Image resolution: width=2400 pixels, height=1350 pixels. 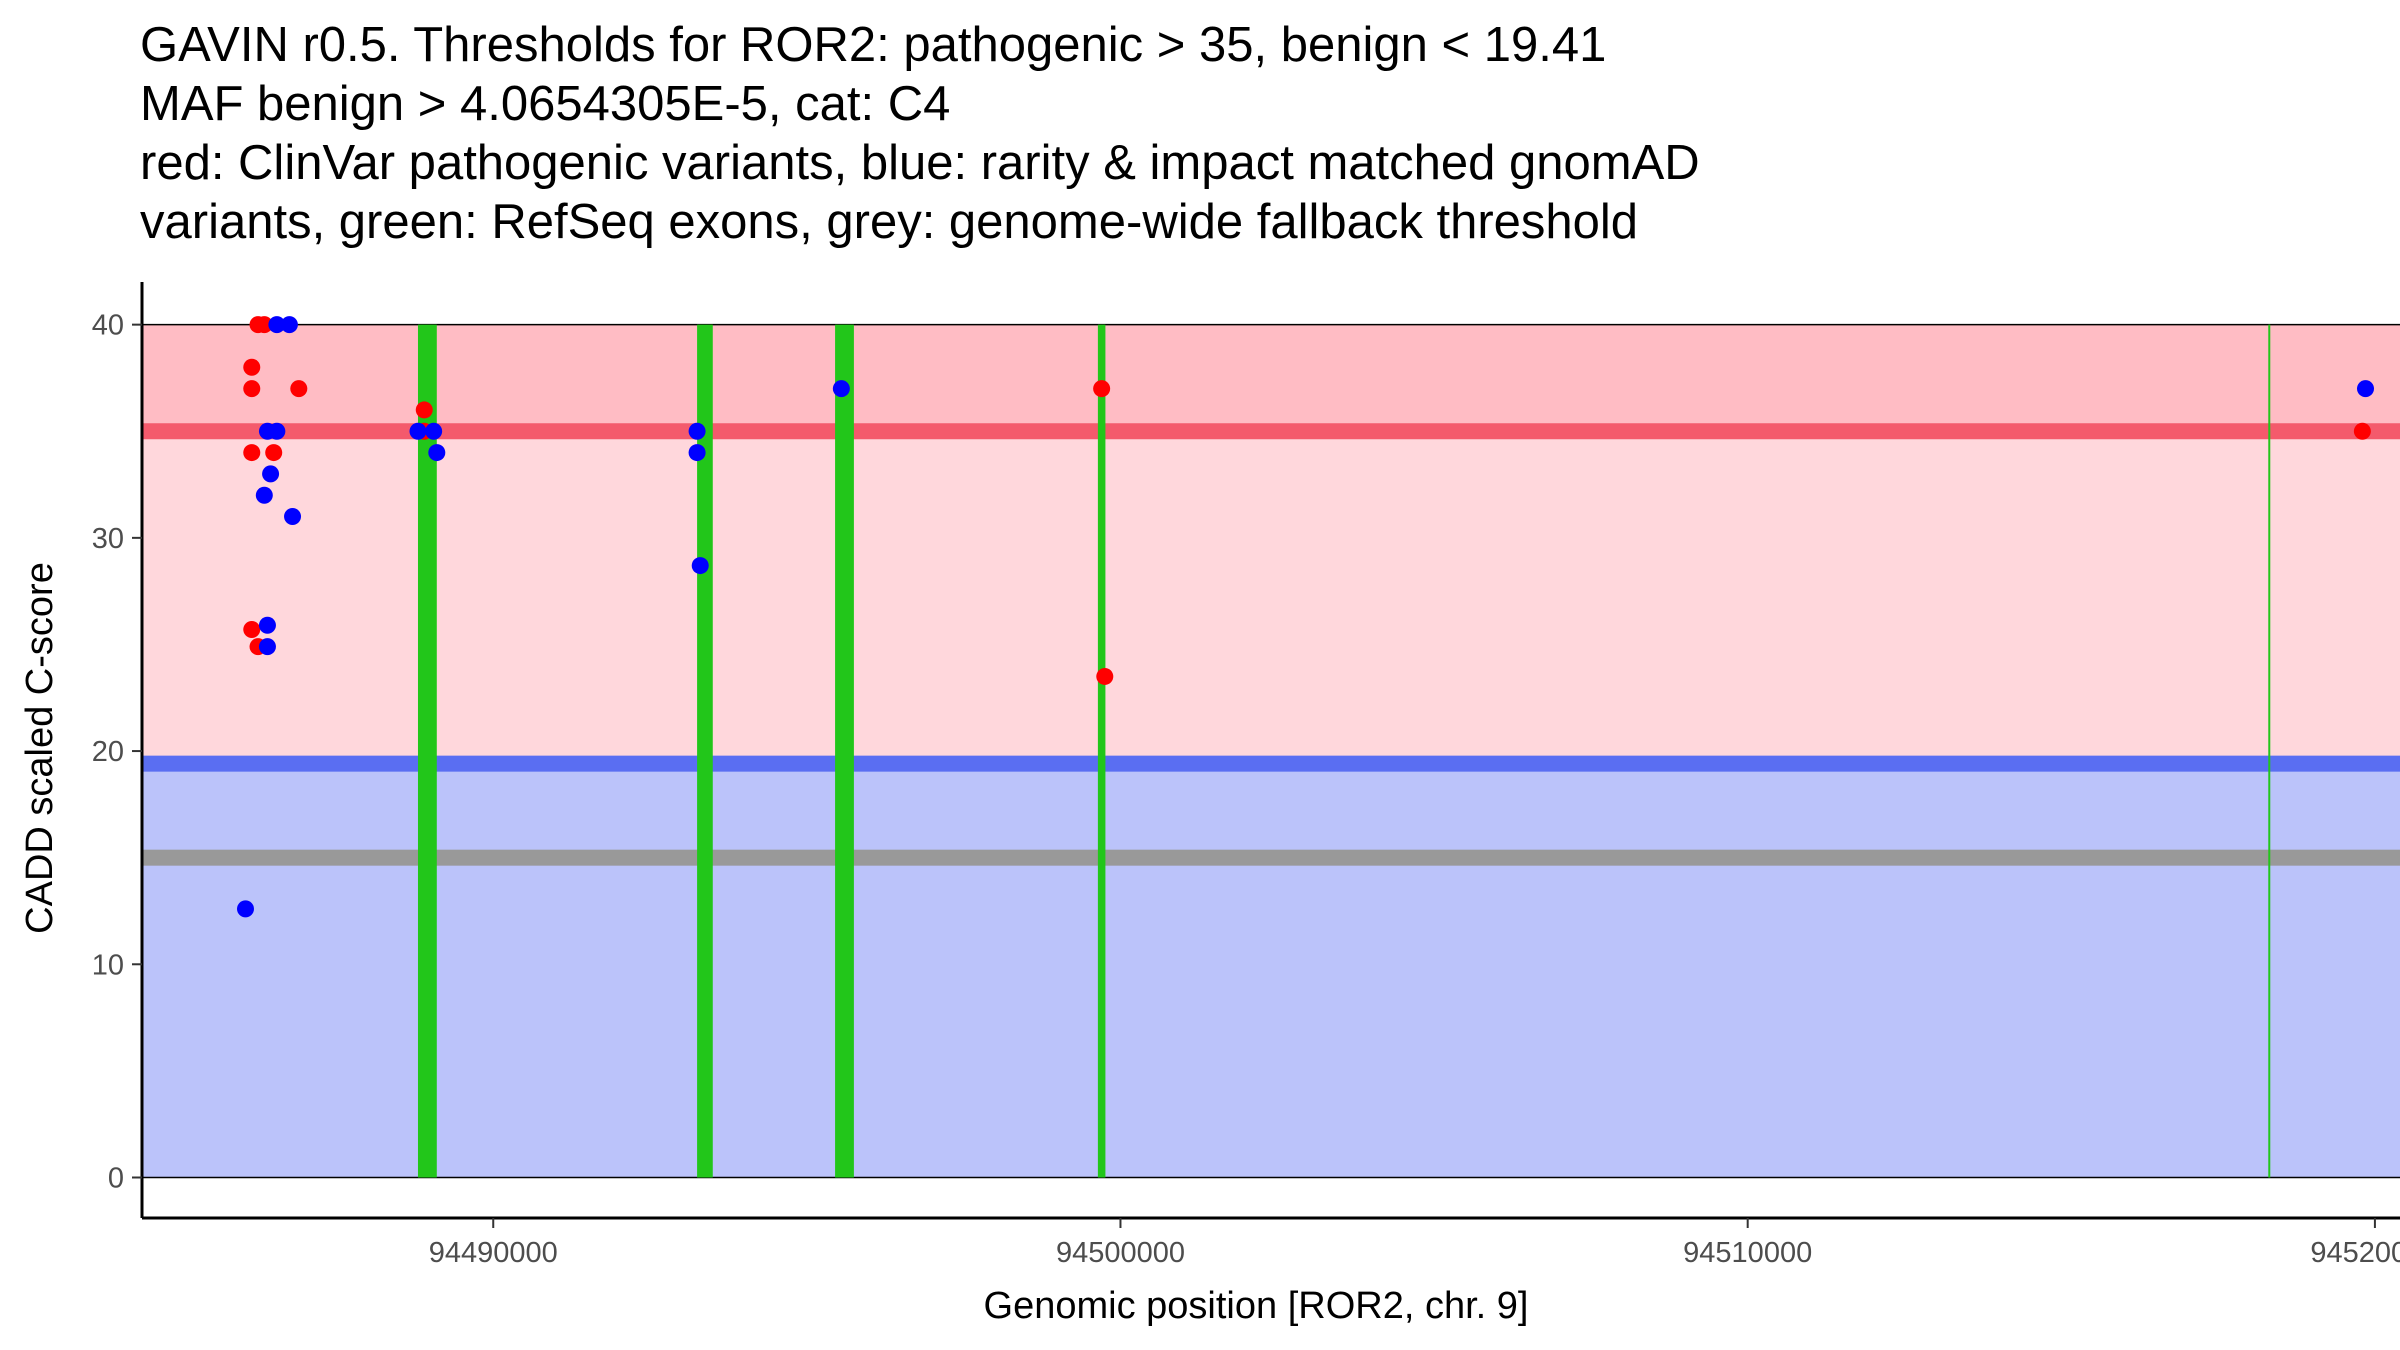 What do you see at coordinates (108, 326) in the screenshot?
I see `y-tick-label-40: 40` at bounding box center [108, 326].